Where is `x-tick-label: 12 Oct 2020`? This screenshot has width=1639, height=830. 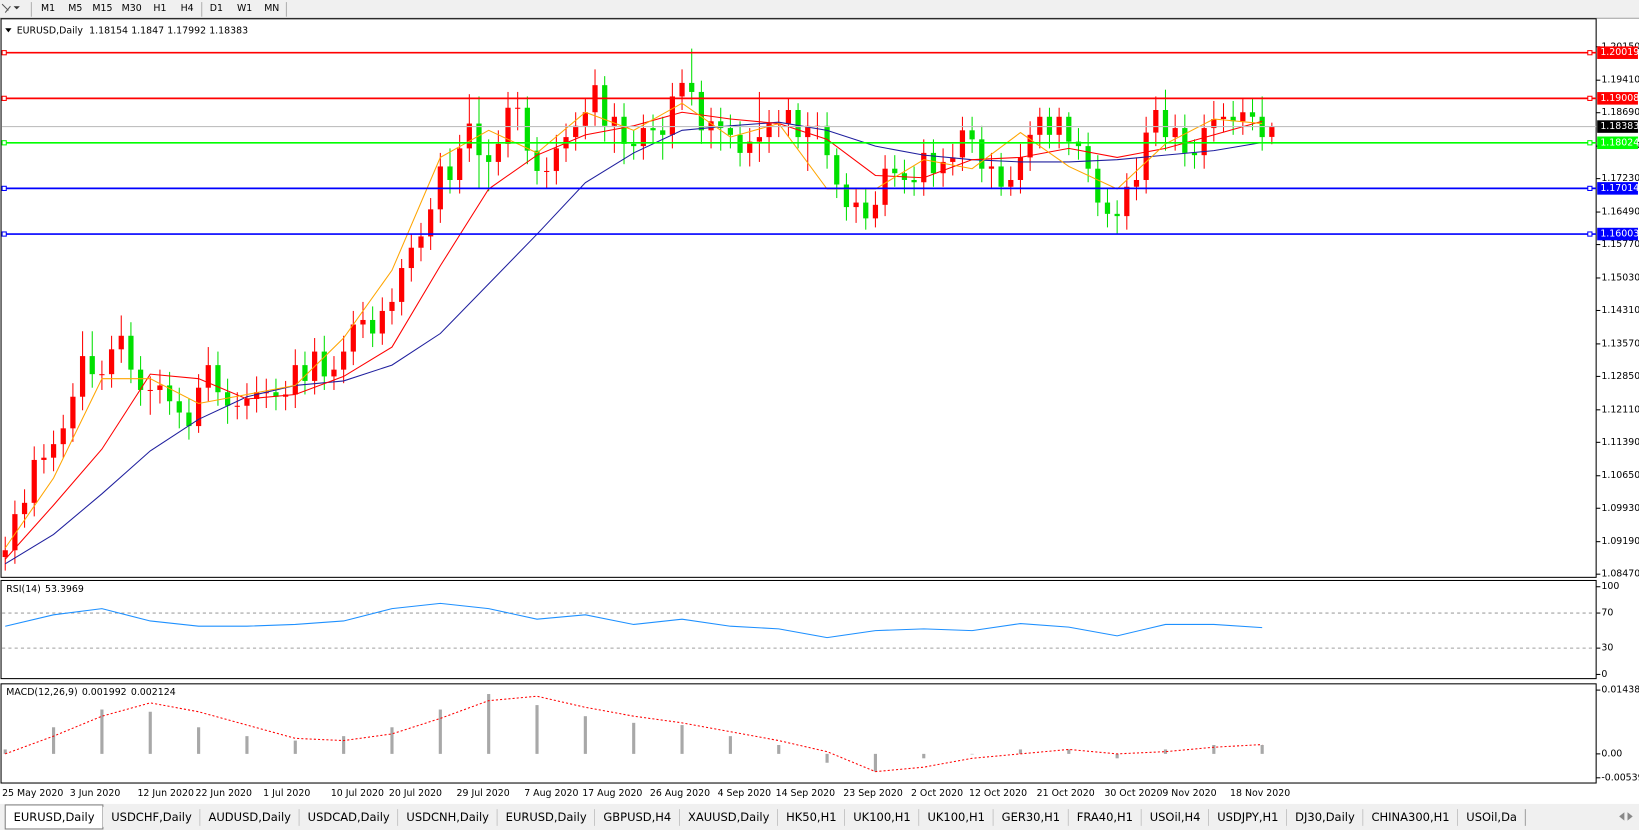 x-tick-label: 12 Oct 2020 is located at coordinates (998, 793).